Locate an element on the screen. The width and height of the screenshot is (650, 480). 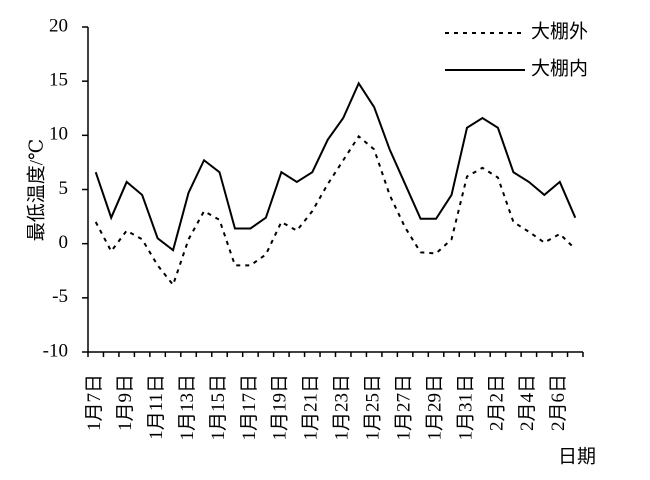
x-tick-label: 2月2日 is located at coordinates (496, 402).